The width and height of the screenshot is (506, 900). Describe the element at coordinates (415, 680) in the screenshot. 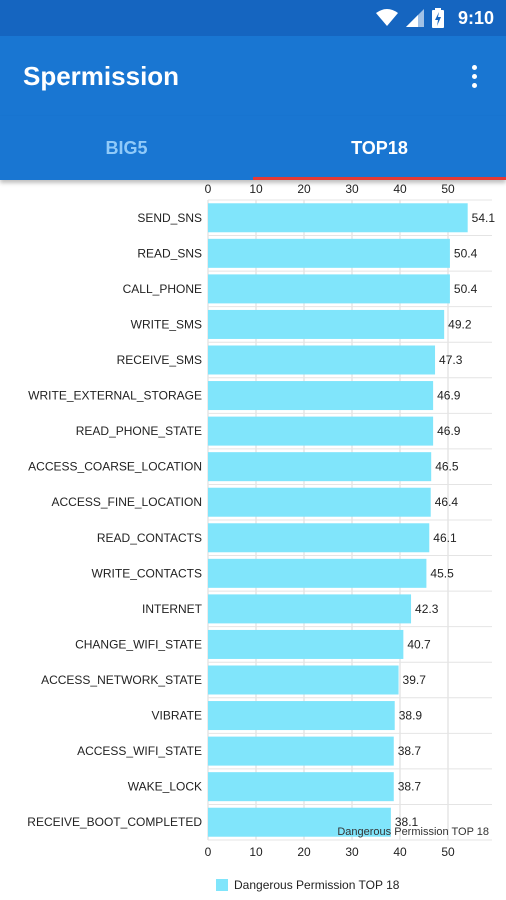

I see `value-label: 39.7` at that location.